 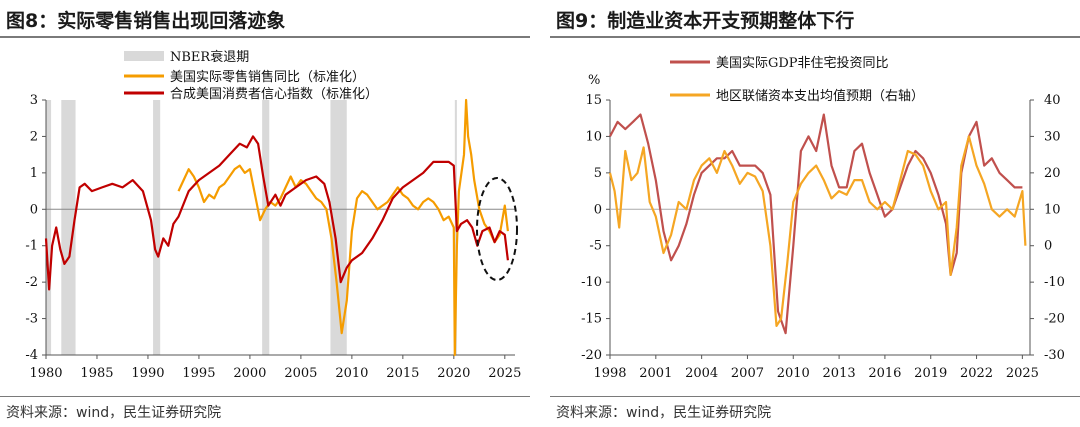 I want to click on left-y-tick-label: -10, so click(x=591, y=282).